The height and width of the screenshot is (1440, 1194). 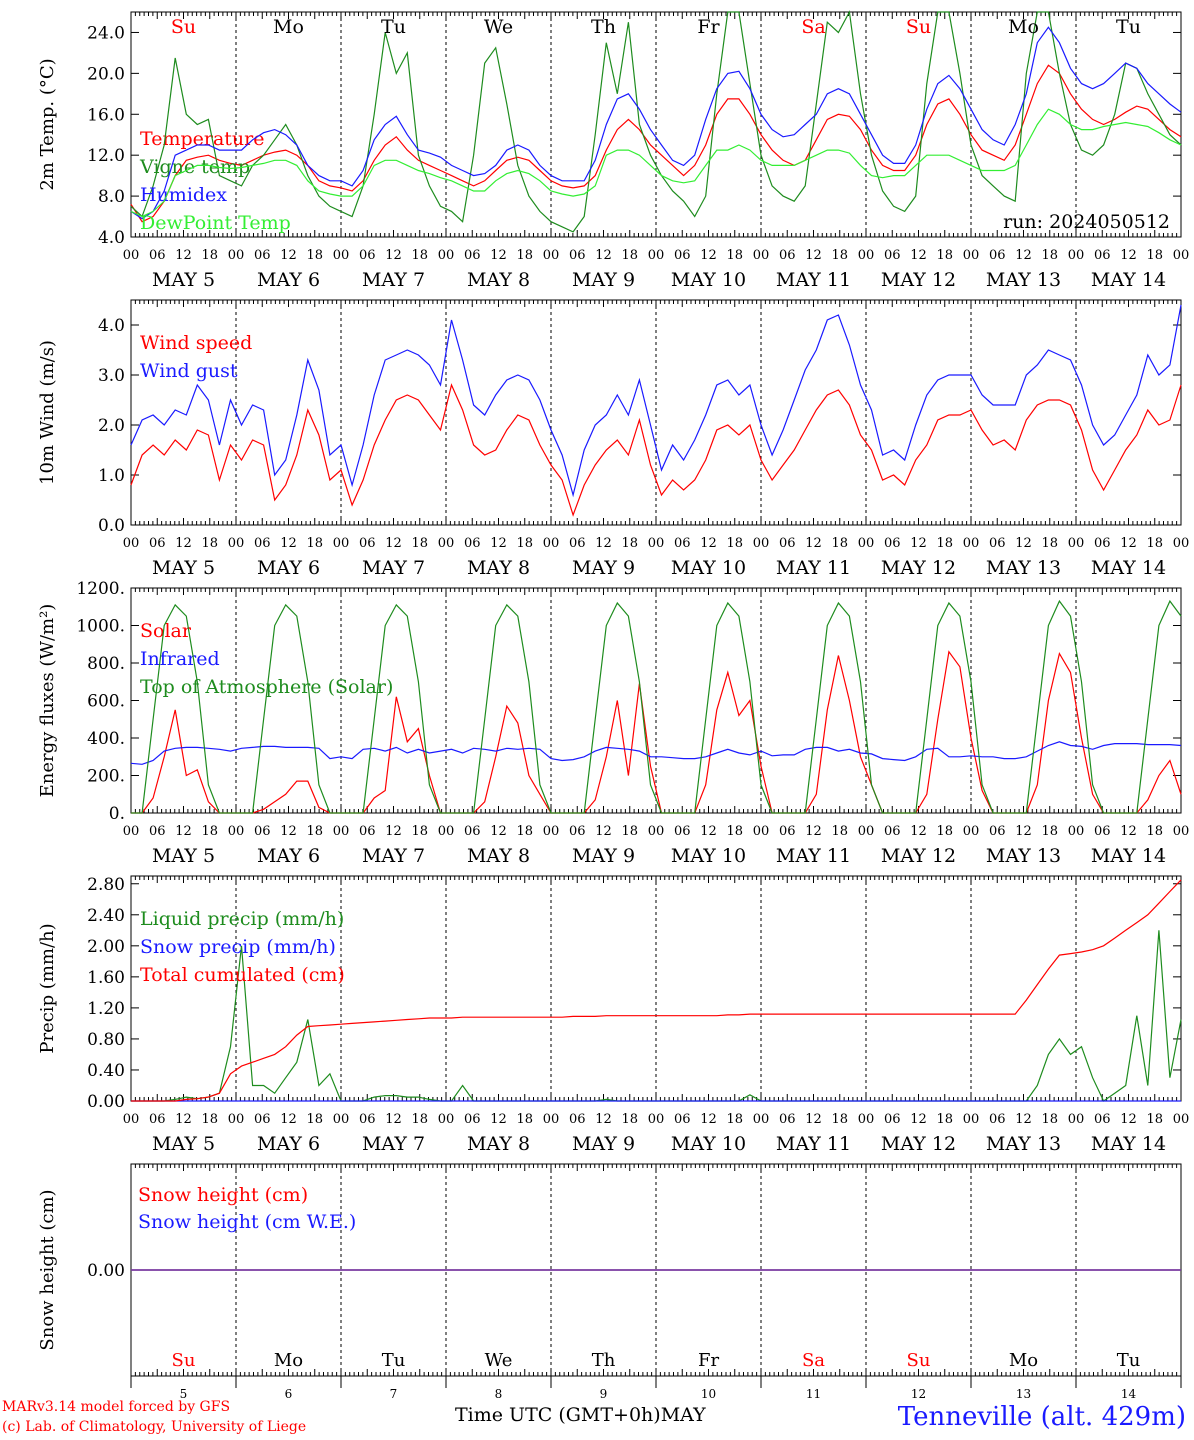 What do you see at coordinates (656, 412) in the screenshot?
I see `panel-2-frame` at bounding box center [656, 412].